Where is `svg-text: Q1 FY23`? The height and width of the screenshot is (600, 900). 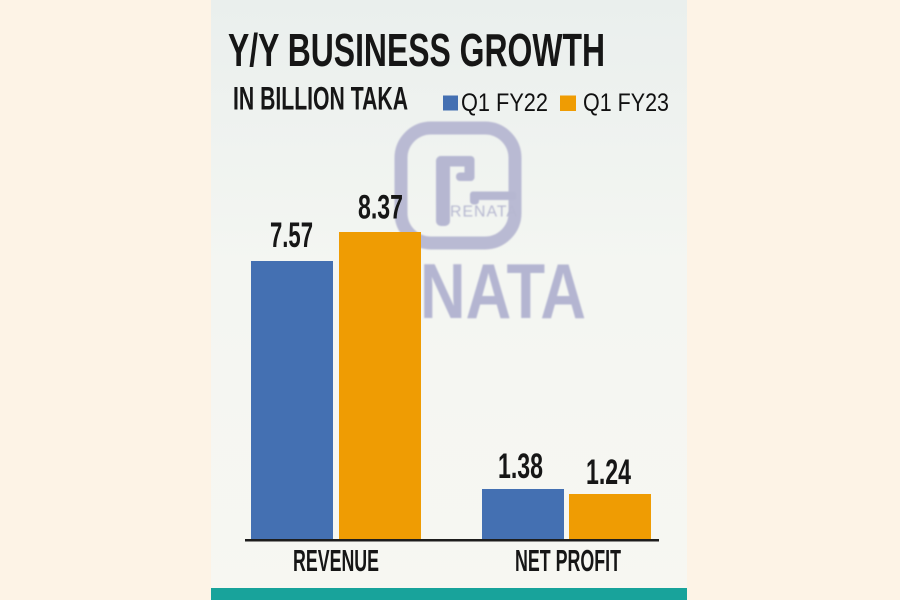 svg-text: Q1 FY23 is located at coordinates (626, 103).